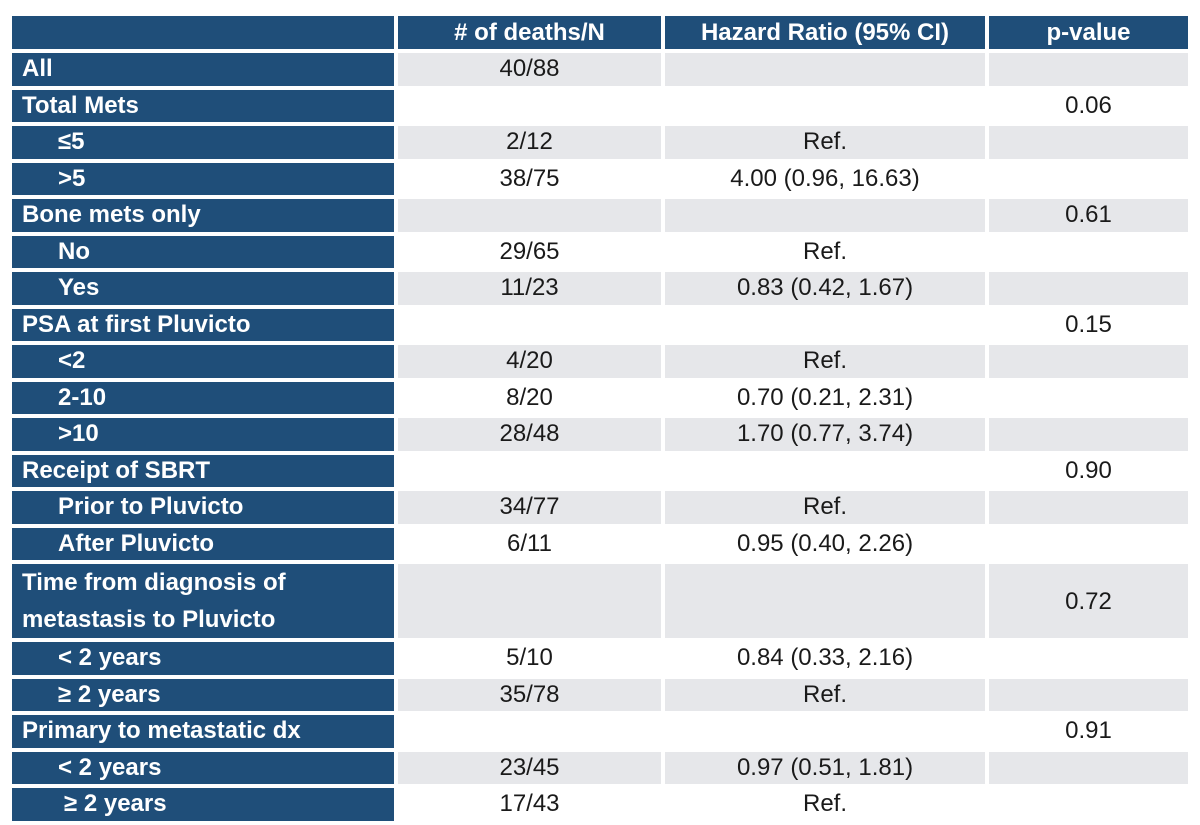  I want to click on deaths-cell: 38/75, so click(529, 178).